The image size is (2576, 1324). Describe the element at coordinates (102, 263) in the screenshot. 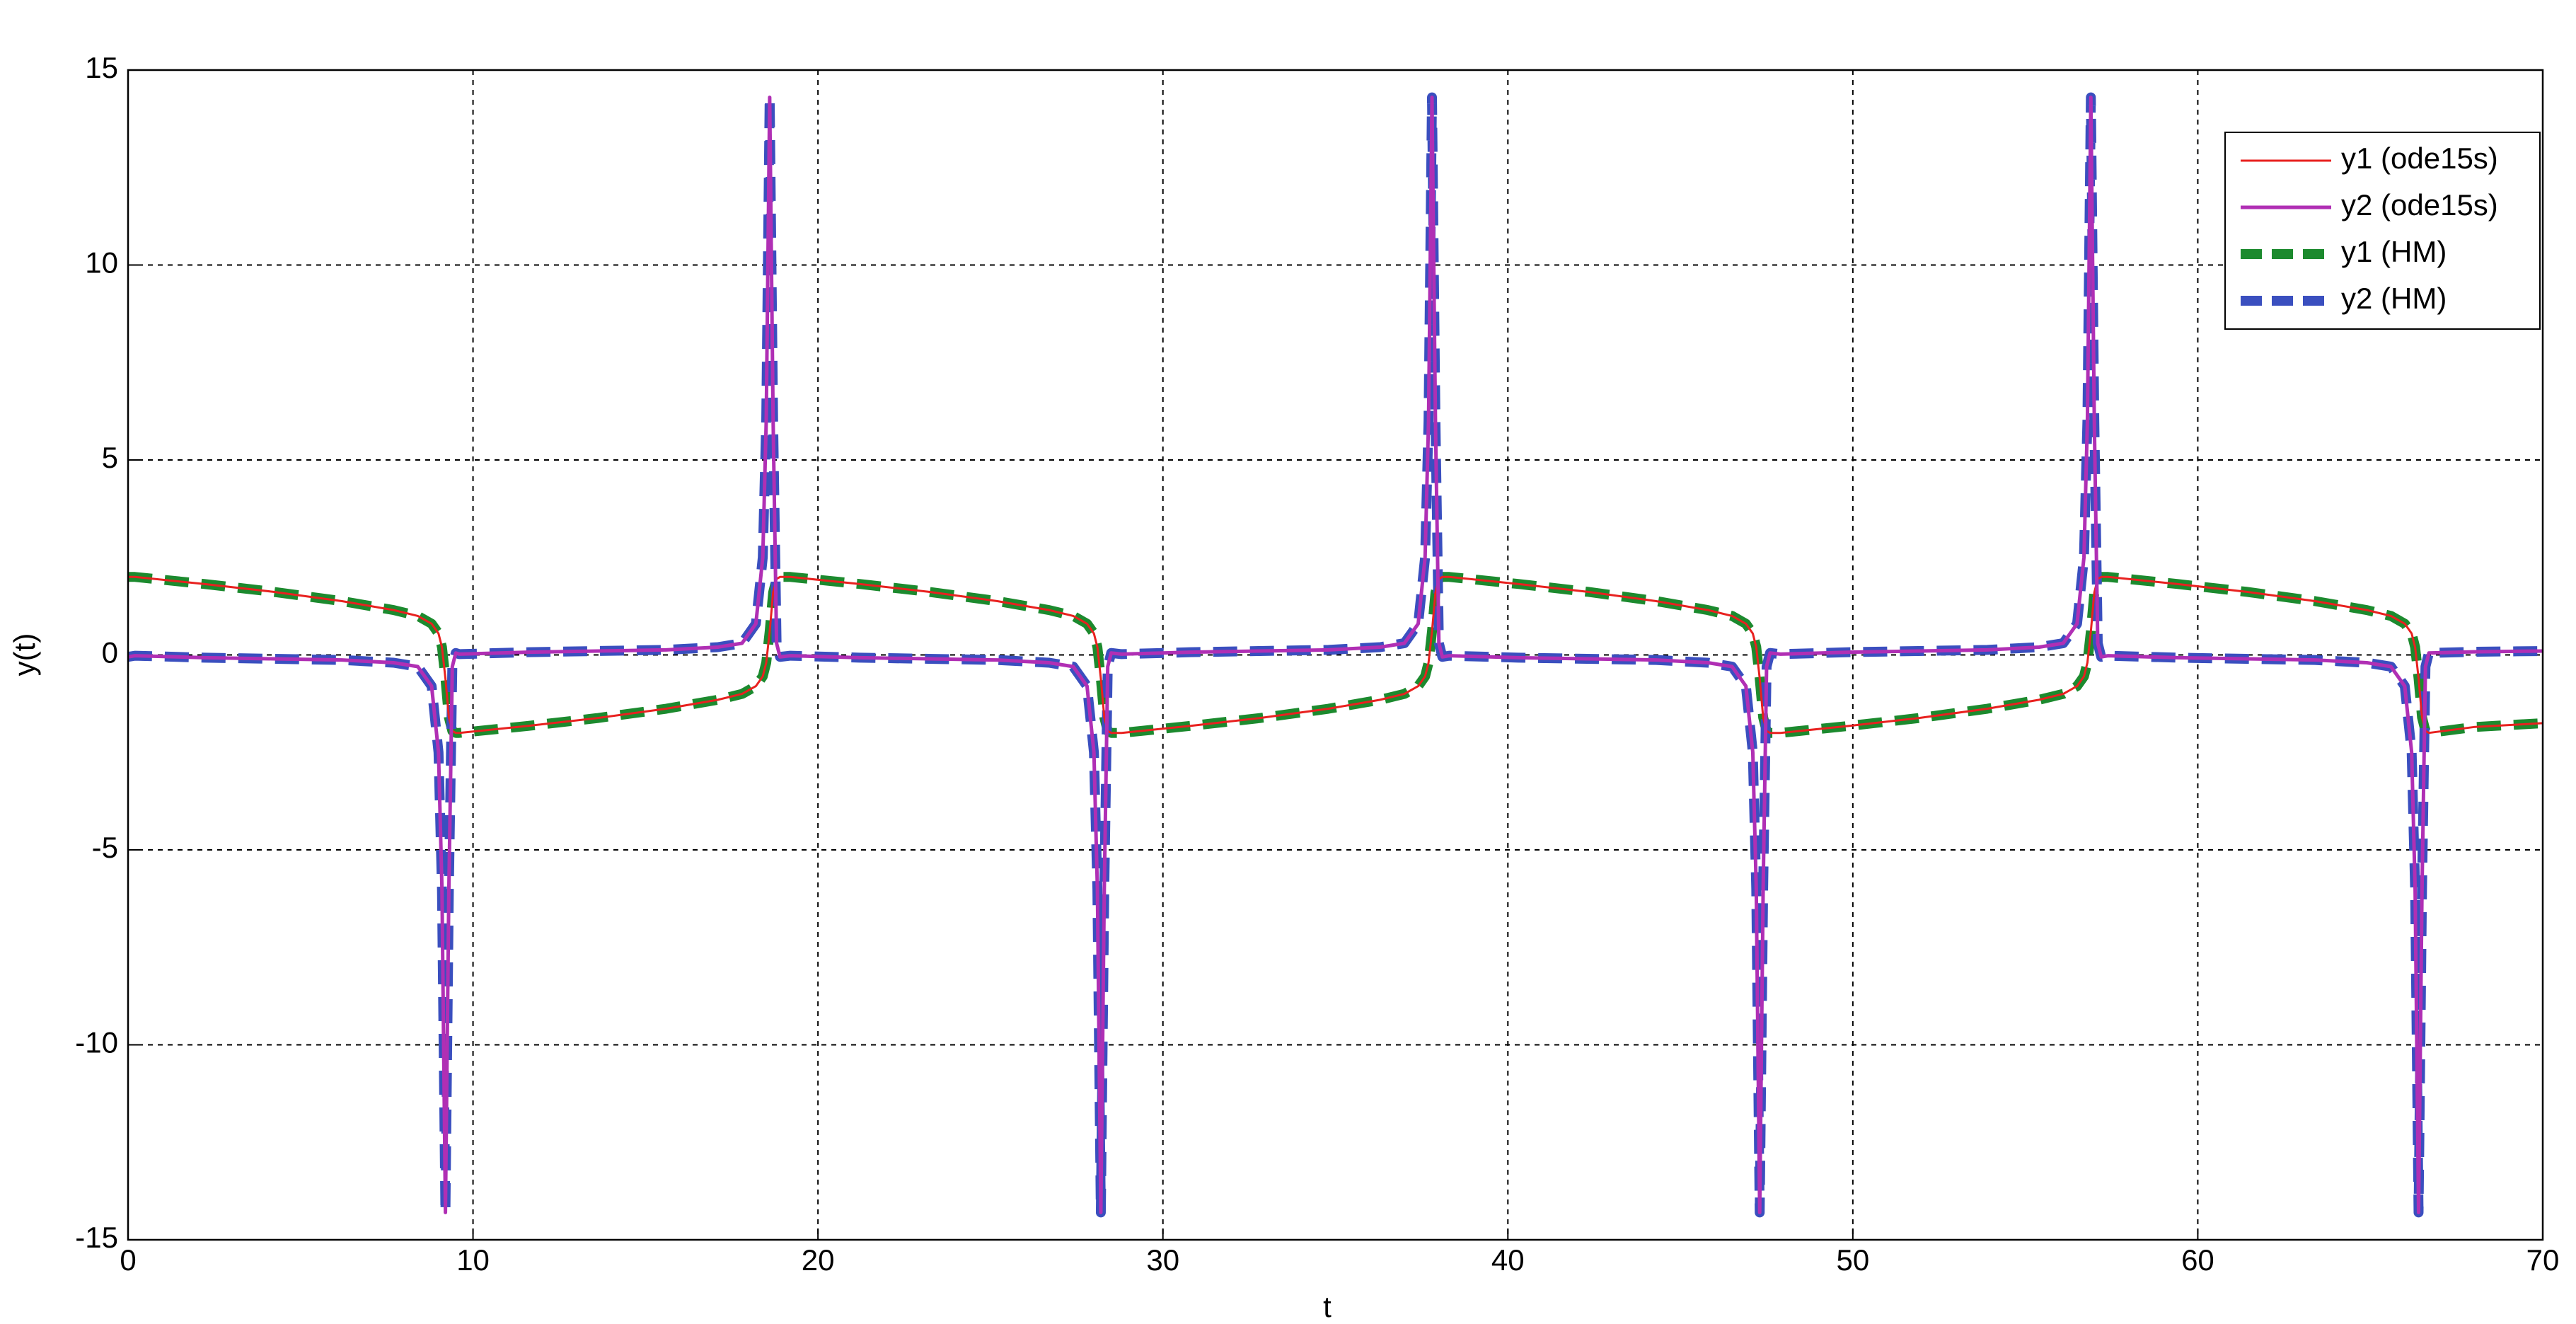

I see `y-tick-label: 10` at that location.